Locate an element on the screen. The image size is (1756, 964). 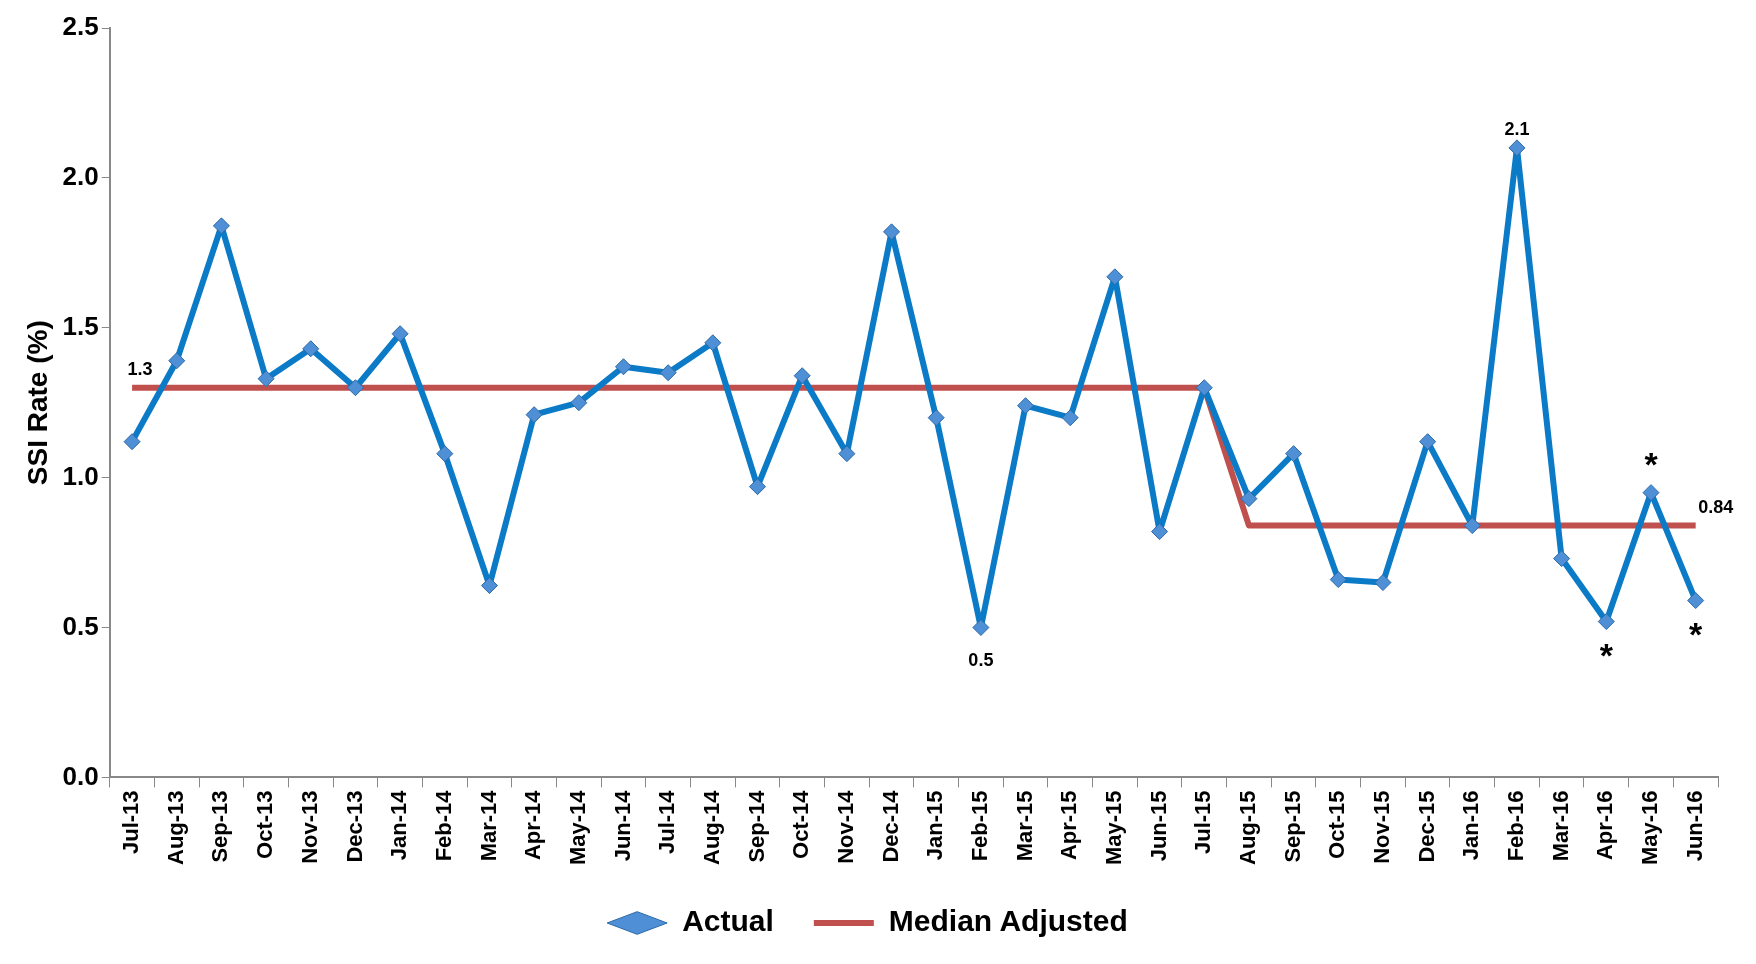
x-tick-label: Sep-15 is located at coordinates (1292, 826).